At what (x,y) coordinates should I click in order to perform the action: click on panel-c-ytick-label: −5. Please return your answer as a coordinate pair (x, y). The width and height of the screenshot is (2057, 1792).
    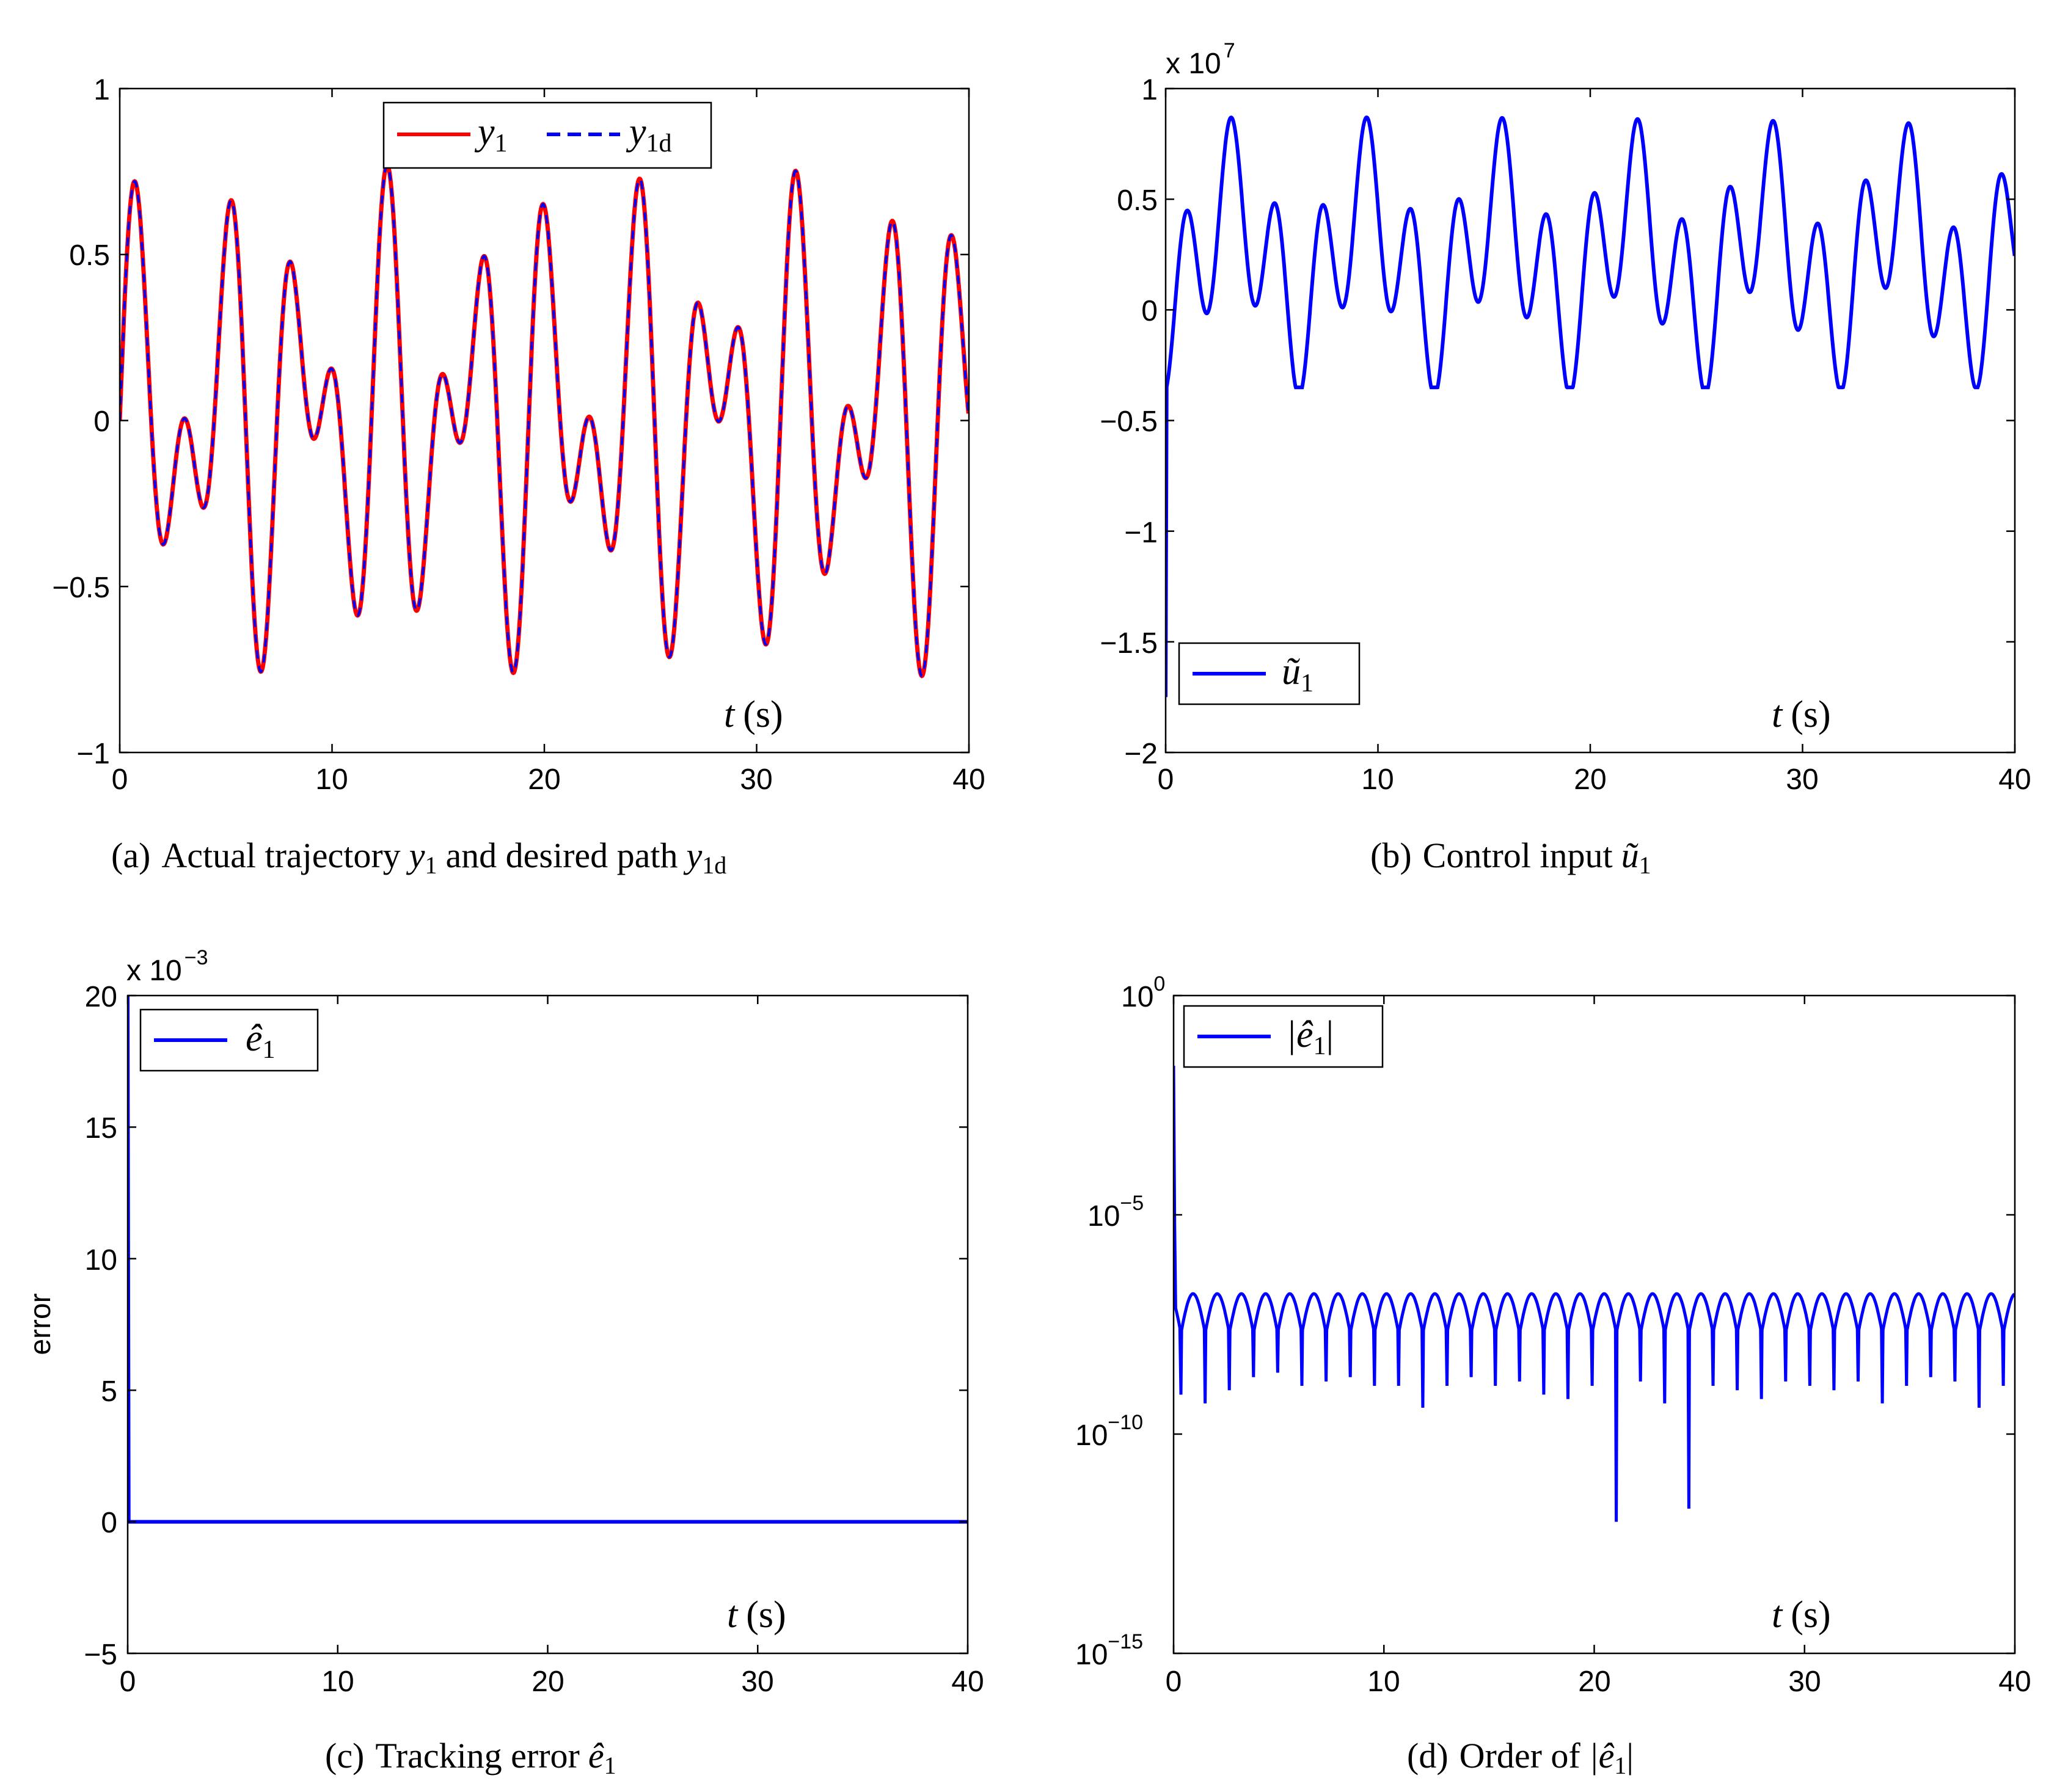
    Looking at the image, I should click on (101, 1655).